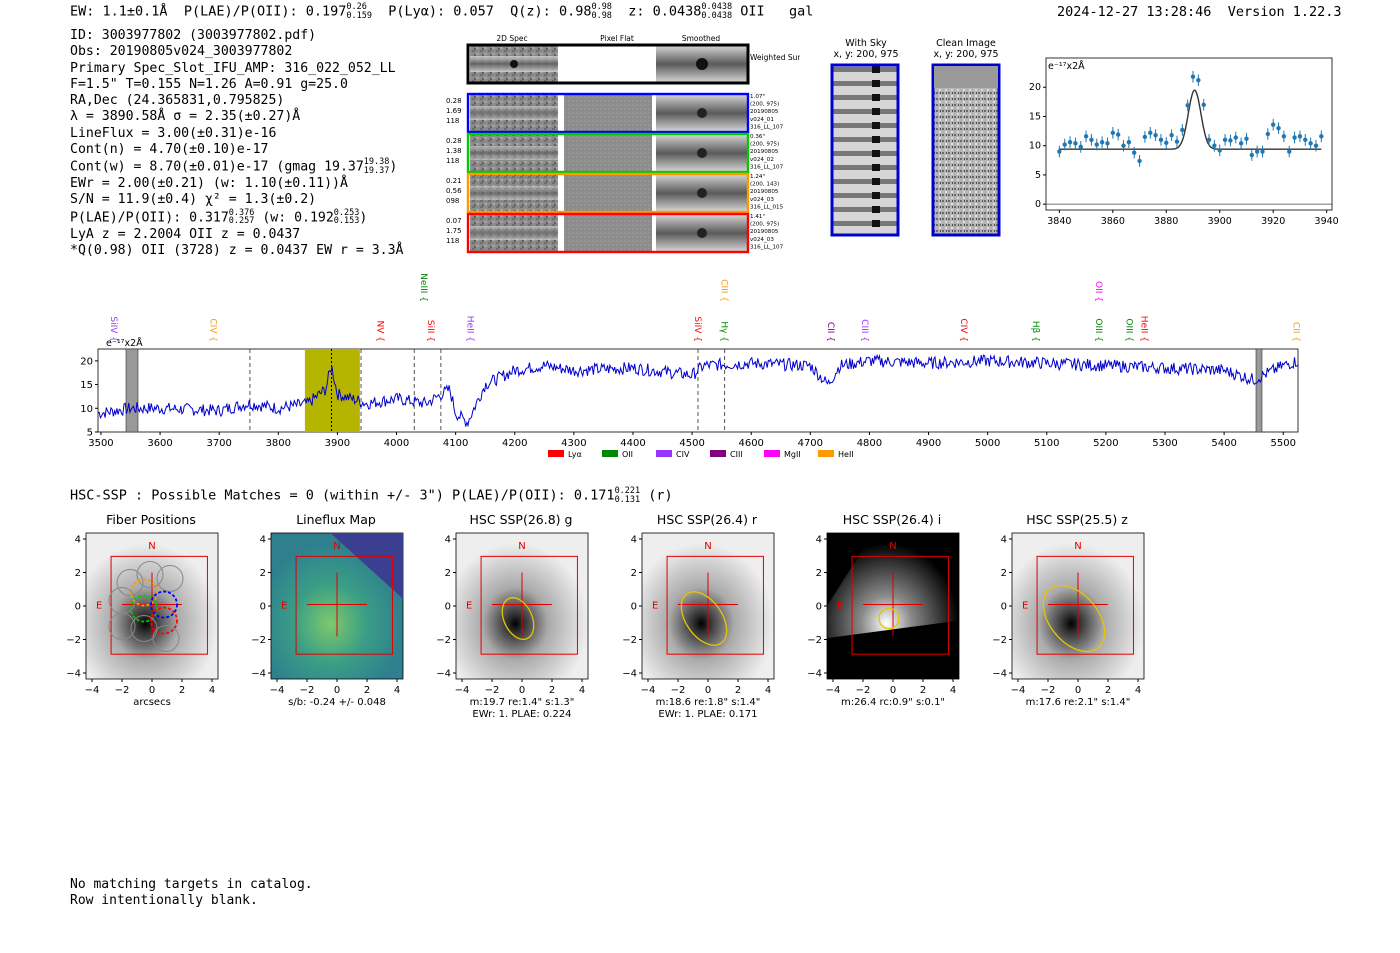 Image resolution: width=1400 pixels, height=953 pixels. I want to click on line-label: OII {, so click(1098, 291).